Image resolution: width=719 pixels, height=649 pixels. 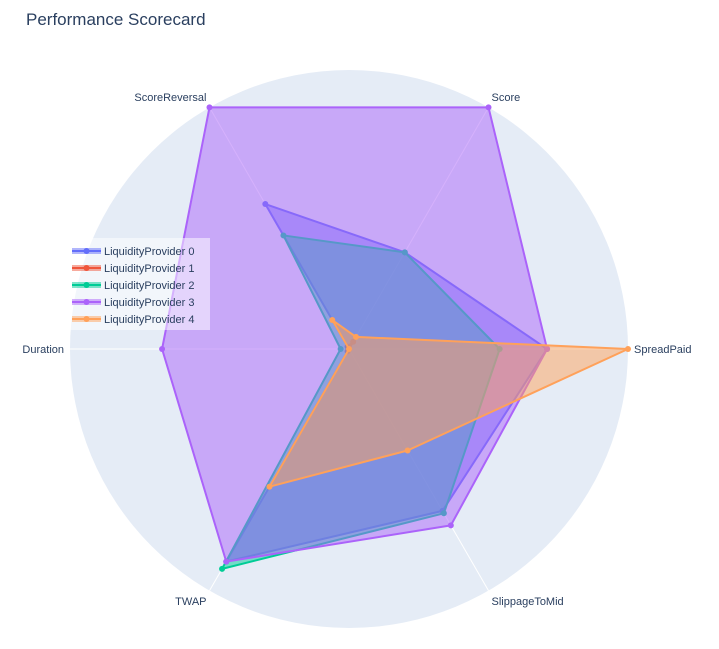 I want to click on axis-label-duration: Duration, so click(x=43, y=350).